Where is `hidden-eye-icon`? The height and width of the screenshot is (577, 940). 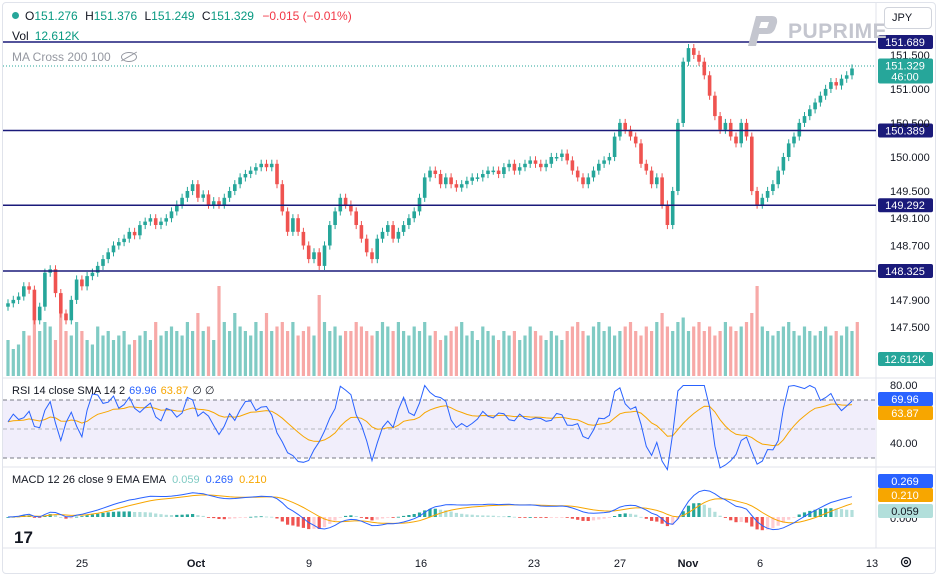 hidden-eye-icon is located at coordinates (128, 57).